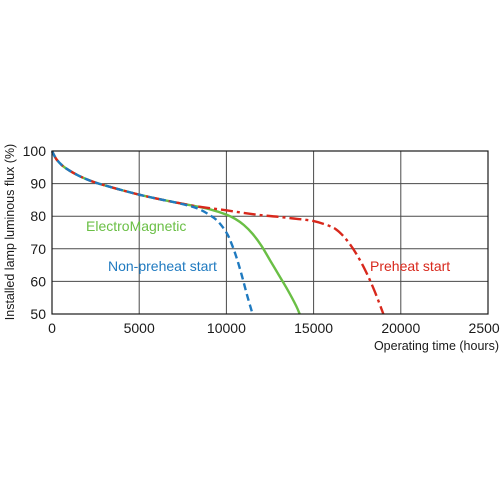 The width and height of the screenshot is (500, 500). What do you see at coordinates (10, 232) in the screenshot?
I see `y-axis-label: Installed lamp luminous flux (%)` at bounding box center [10, 232].